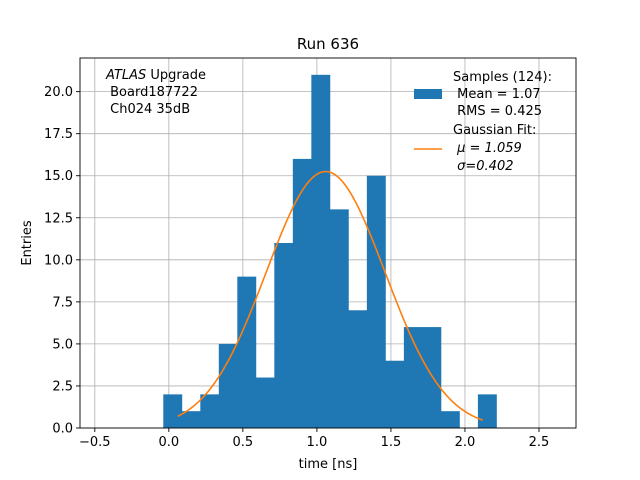 Image resolution: width=640 pixels, height=480 pixels. Describe the element at coordinates (465, 442) in the screenshot. I see `x-tick-label: 2.0` at that location.